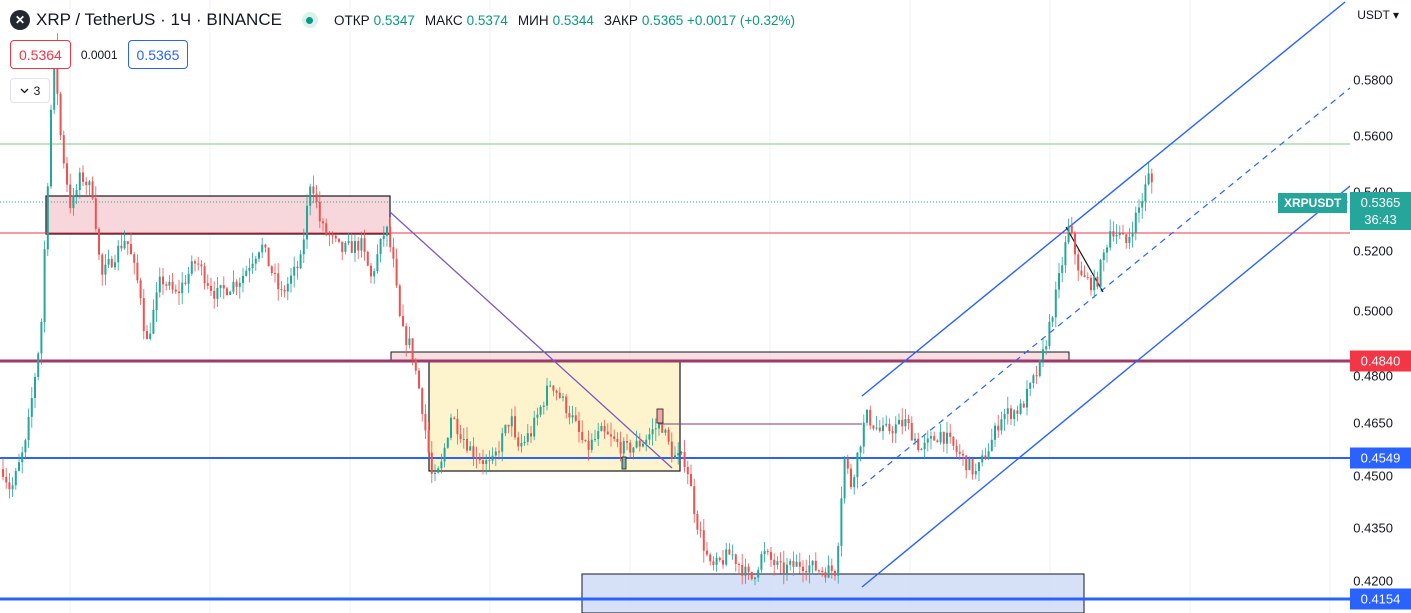 The image size is (1411, 613). I want to click on quote-panel: 0.5364 0.0001 0.5365, so click(99, 54).